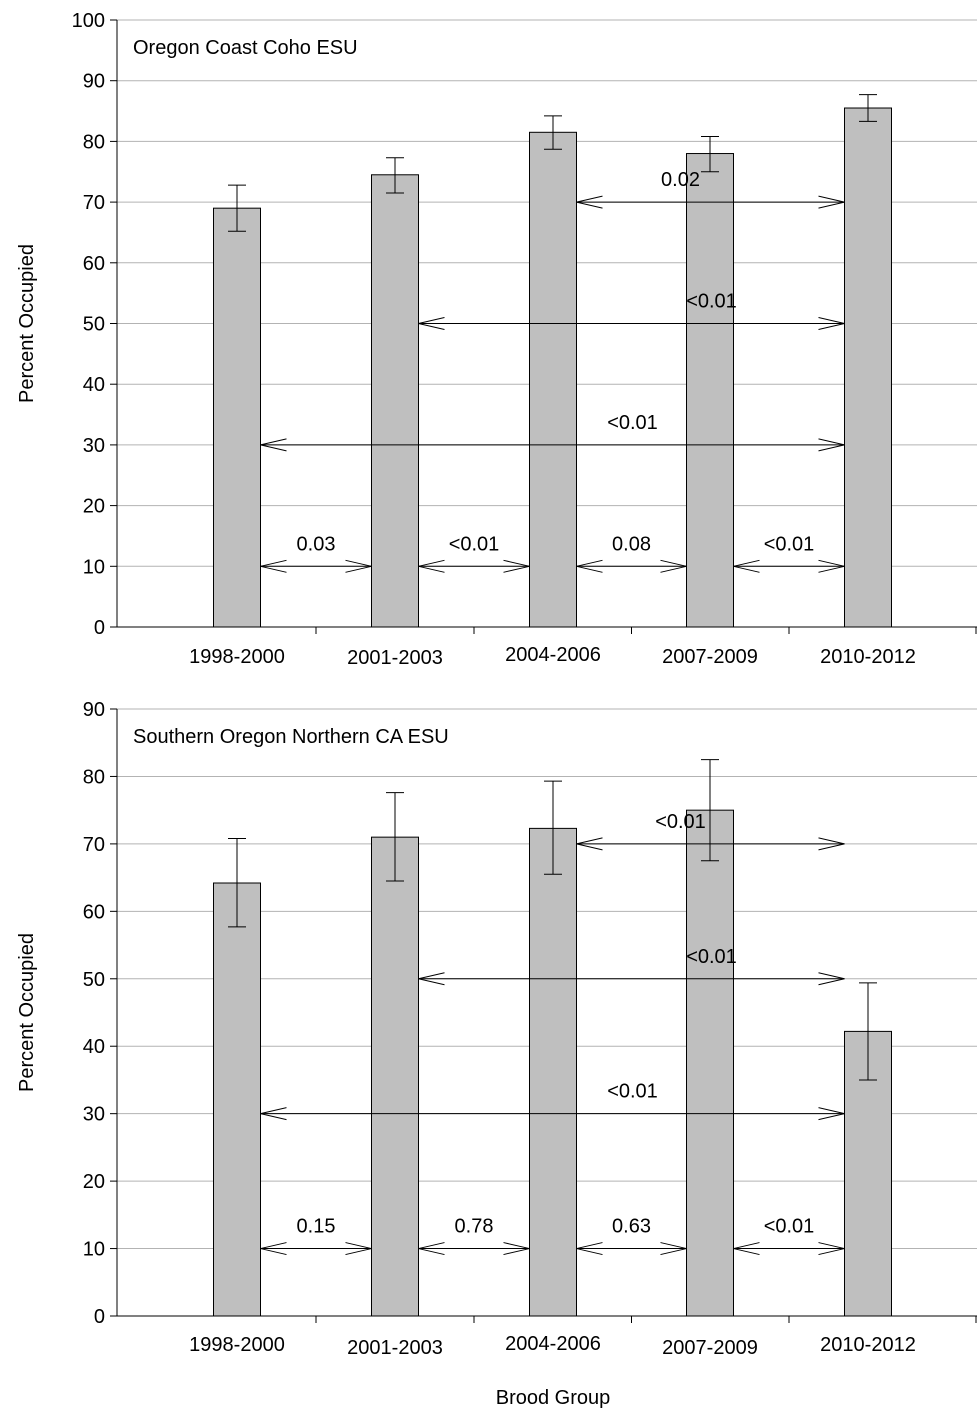  I want to click on panel-title: Southern Oregon Northern CA ESU, so click(291, 737).